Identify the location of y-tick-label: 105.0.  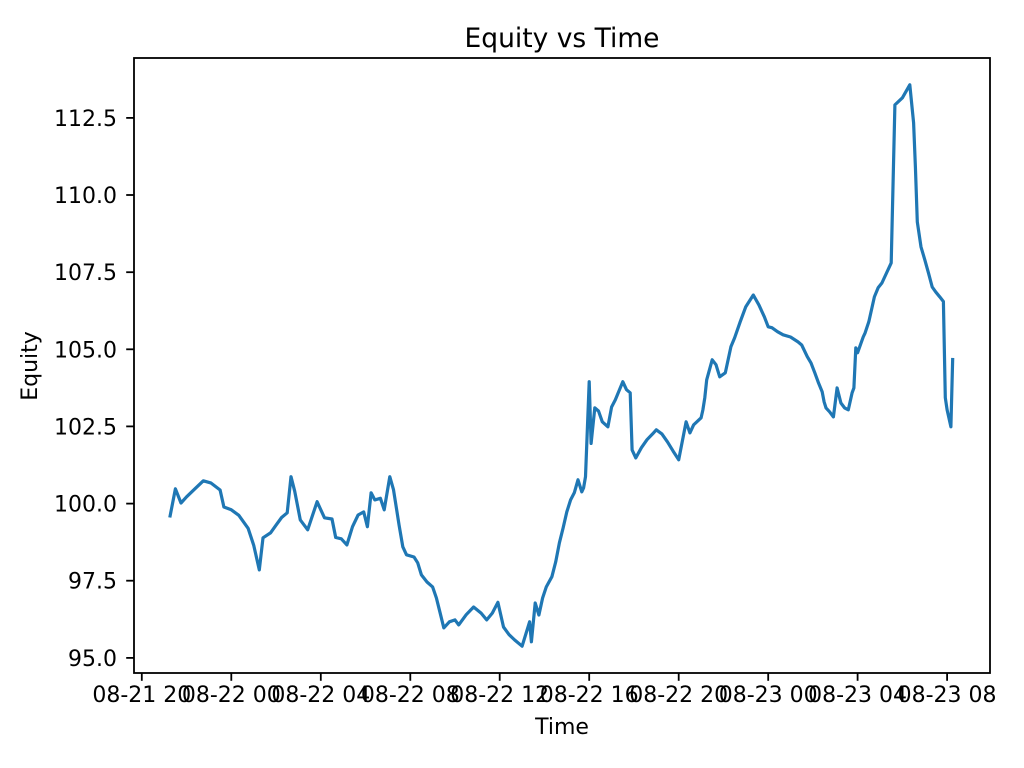
(85, 350).